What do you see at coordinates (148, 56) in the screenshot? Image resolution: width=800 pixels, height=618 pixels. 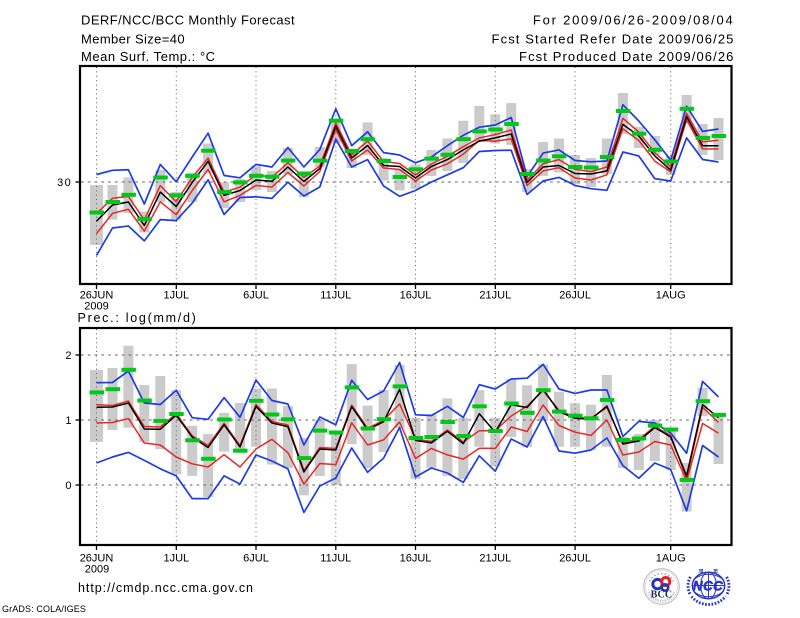 I see `svg-text: Mean Surf. Temp.: °C` at bounding box center [148, 56].